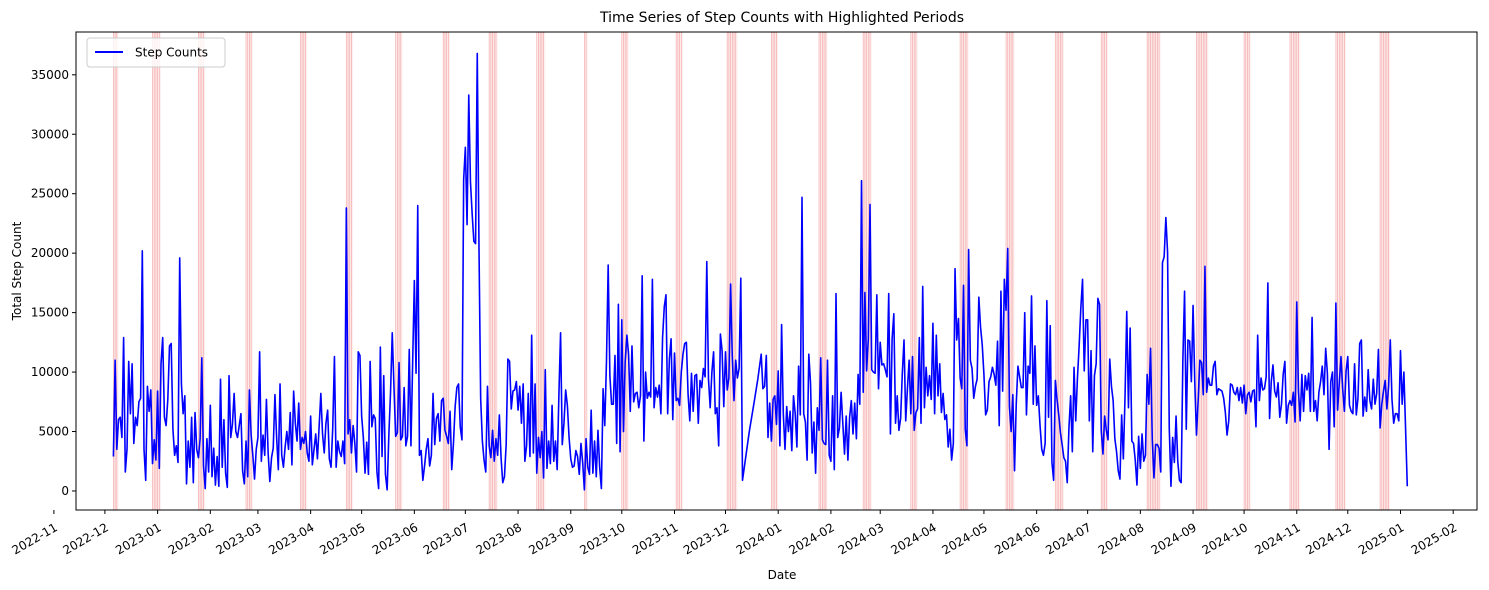 This screenshot has width=1489, height=590. Describe the element at coordinates (65, 491) in the screenshot. I see `y-tick-label: 0` at that location.